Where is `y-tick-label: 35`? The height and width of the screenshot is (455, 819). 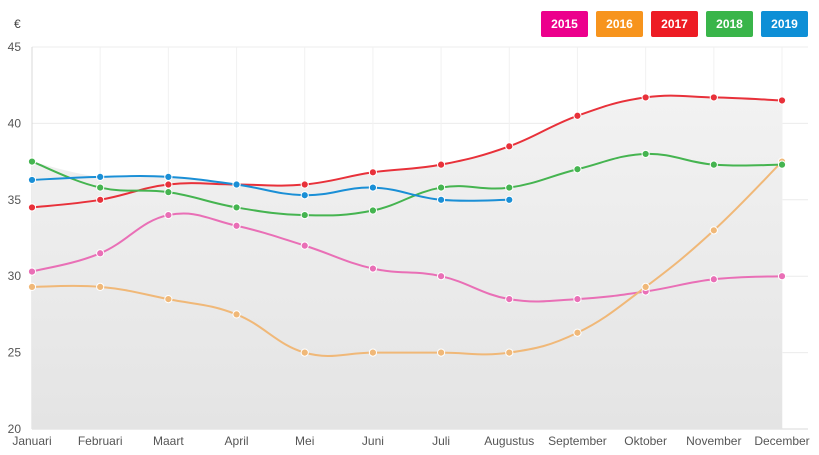
y-tick-label: 35 is located at coordinates (15, 200).